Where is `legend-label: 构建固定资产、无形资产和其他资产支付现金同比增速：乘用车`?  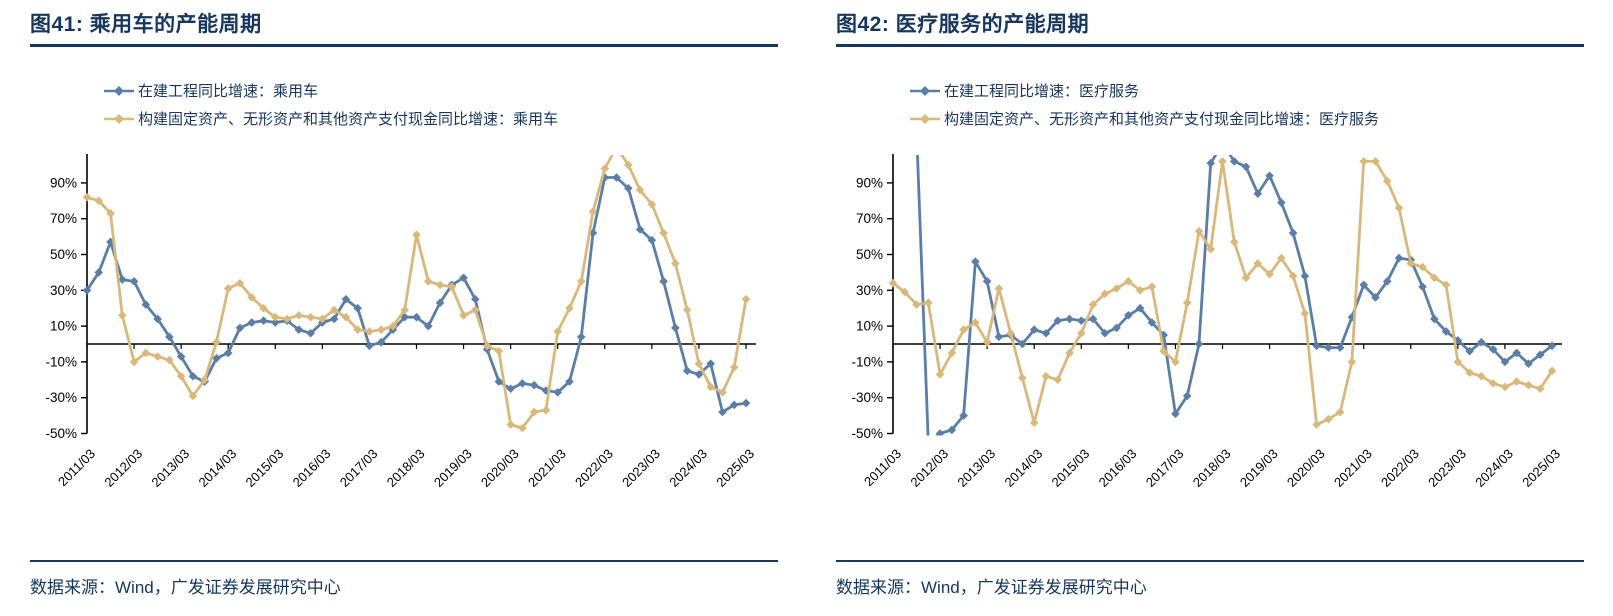
legend-label: 构建固定资产、无形资产和其他资产支付现金同比增速：乘用车 is located at coordinates (348, 119).